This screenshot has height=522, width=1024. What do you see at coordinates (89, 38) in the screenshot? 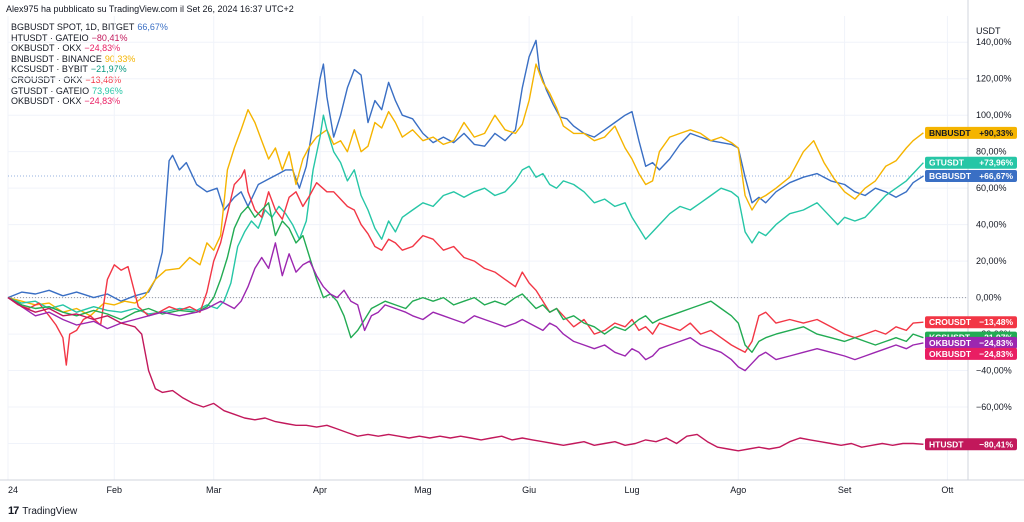
I see `legend-item: HTUSDT · GATEIO −80,41%` at bounding box center [89, 38].